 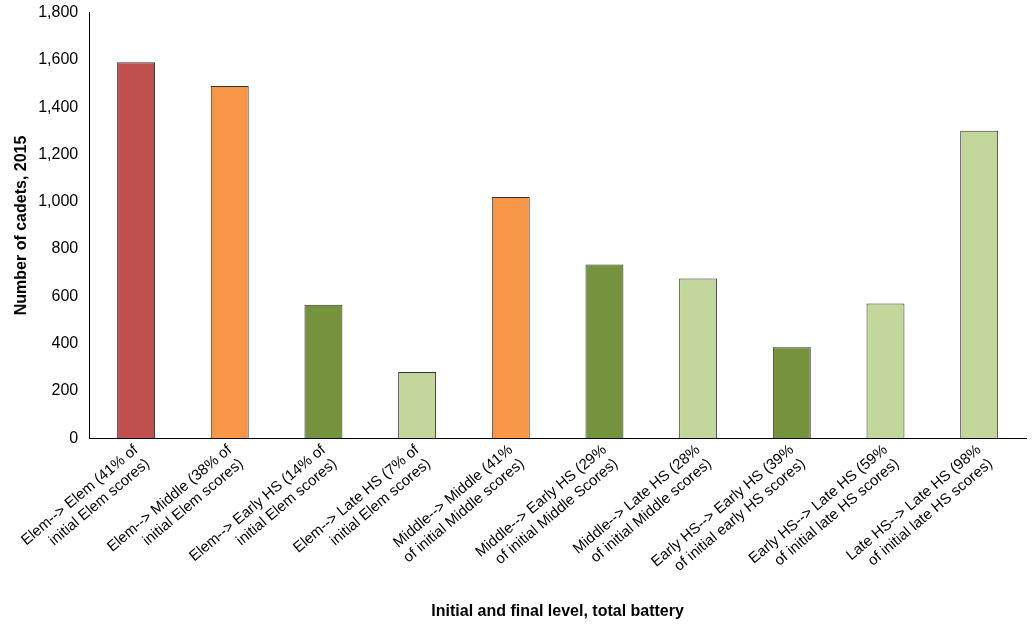 What do you see at coordinates (58, 12) in the screenshot?
I see `y-tick-label: 1,800` at bounding box center [58, 12].